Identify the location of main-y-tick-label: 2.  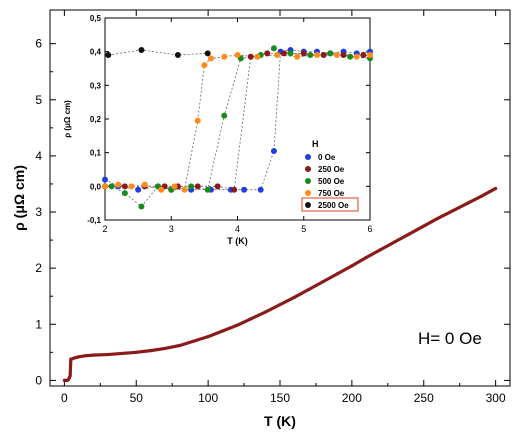
(38, 268).